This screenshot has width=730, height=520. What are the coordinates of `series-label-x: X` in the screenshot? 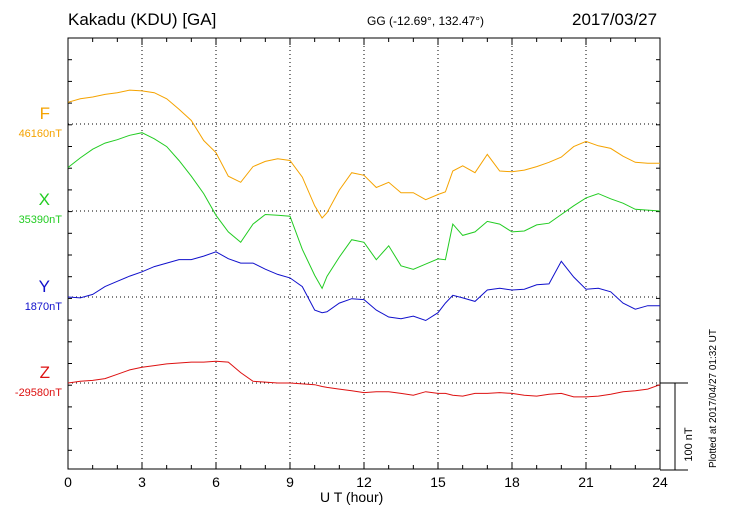 It's located at (44, 199).